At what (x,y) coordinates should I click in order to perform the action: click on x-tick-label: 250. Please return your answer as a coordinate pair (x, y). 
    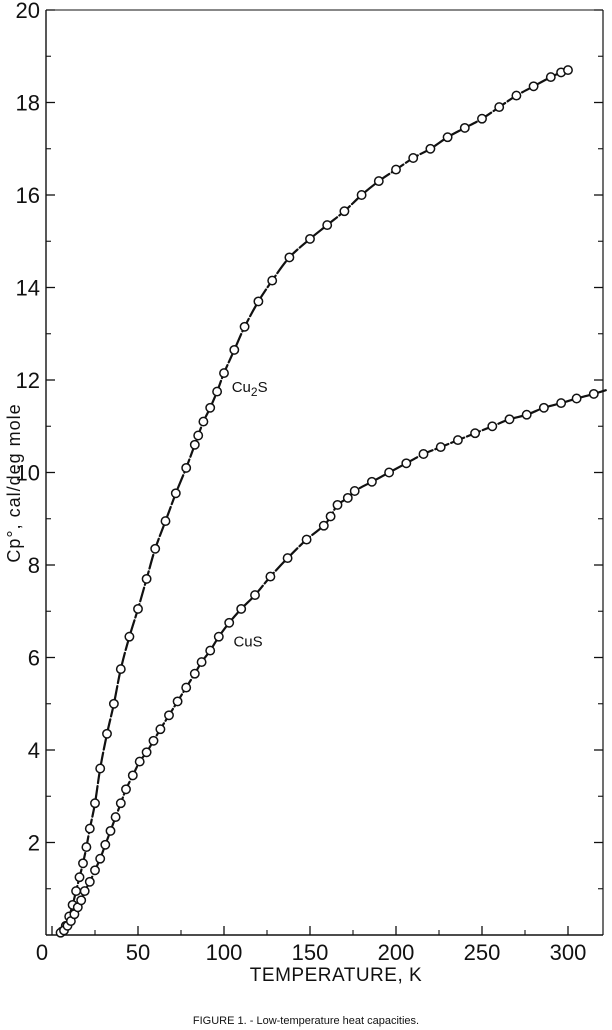
    Looking at the image, I should click on (482, 952).